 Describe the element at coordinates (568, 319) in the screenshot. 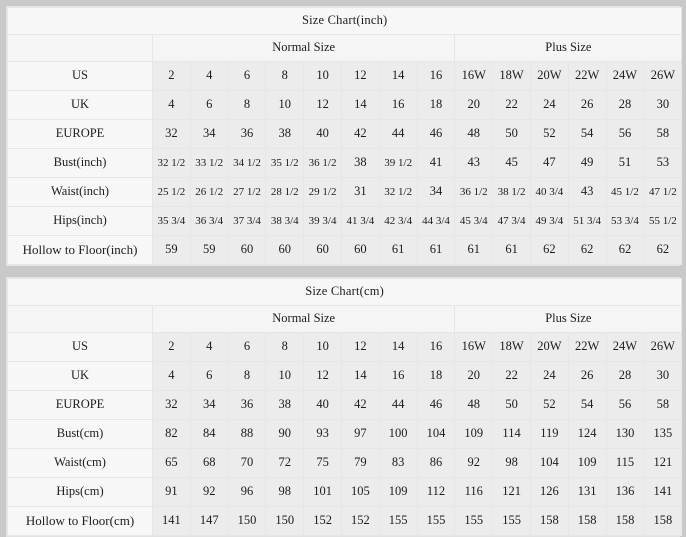

I see `group-header-plus-size: Plus Size` at that location.